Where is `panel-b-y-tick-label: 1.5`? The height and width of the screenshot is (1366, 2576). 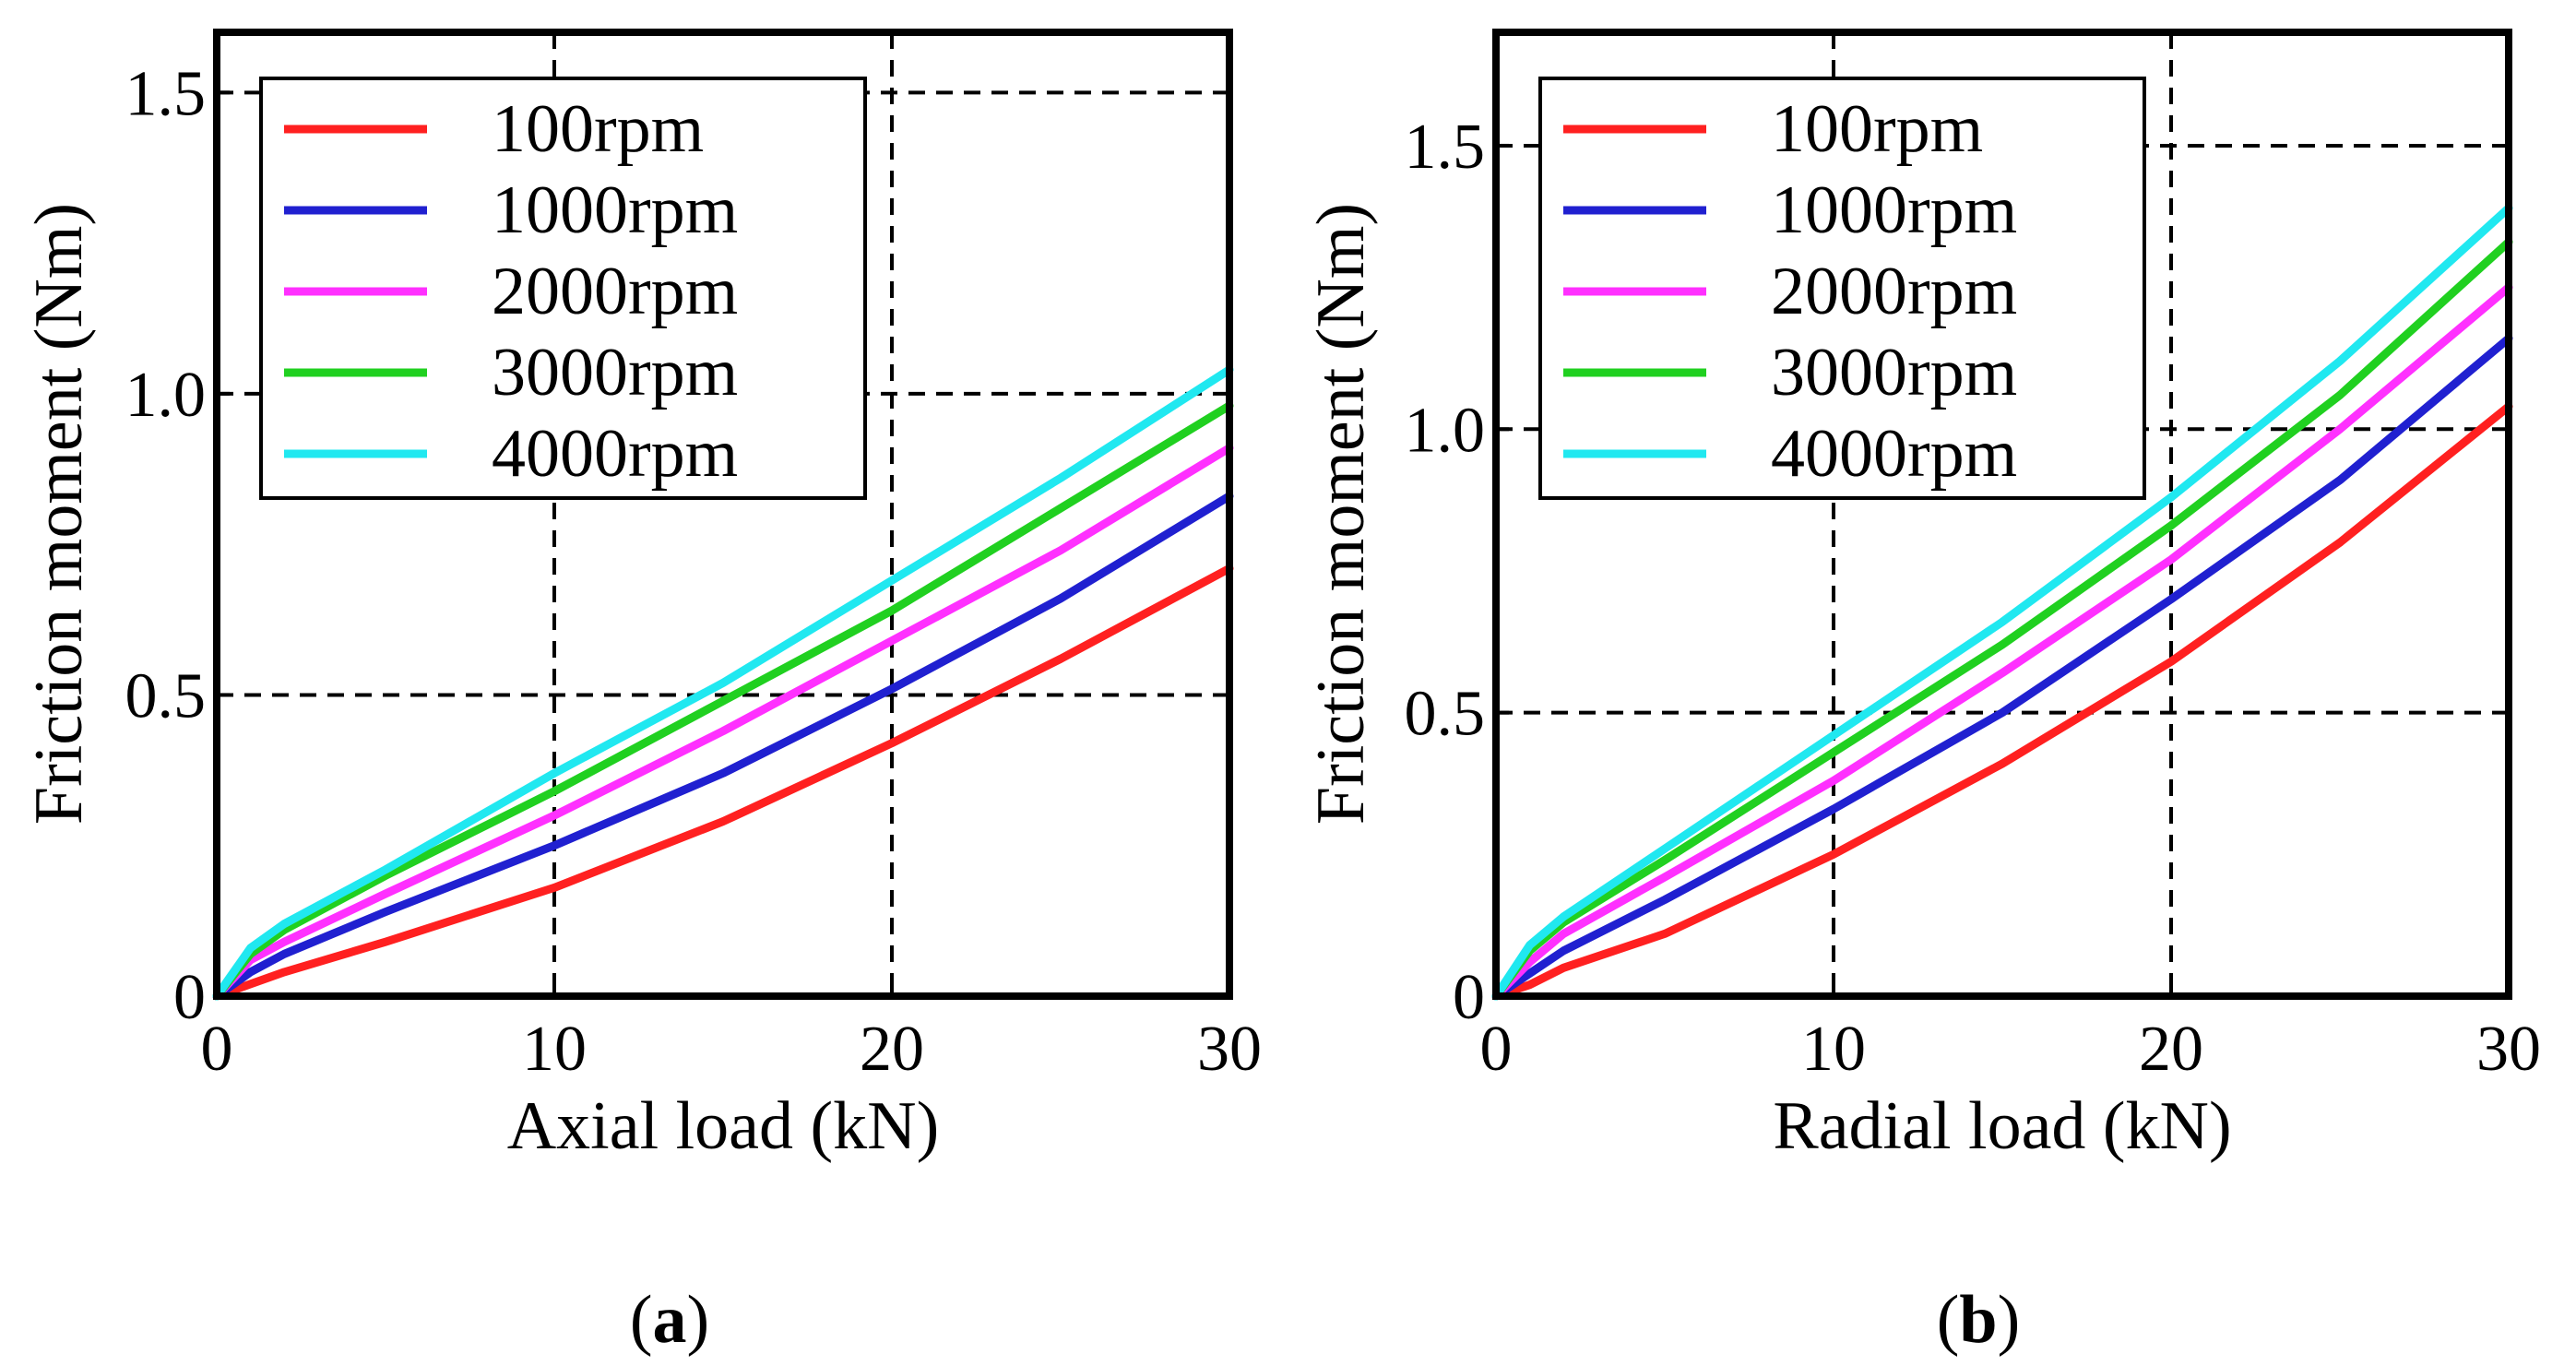
panel-b-y-tick-label: 1.5 is located at coordinates (1446, 147).